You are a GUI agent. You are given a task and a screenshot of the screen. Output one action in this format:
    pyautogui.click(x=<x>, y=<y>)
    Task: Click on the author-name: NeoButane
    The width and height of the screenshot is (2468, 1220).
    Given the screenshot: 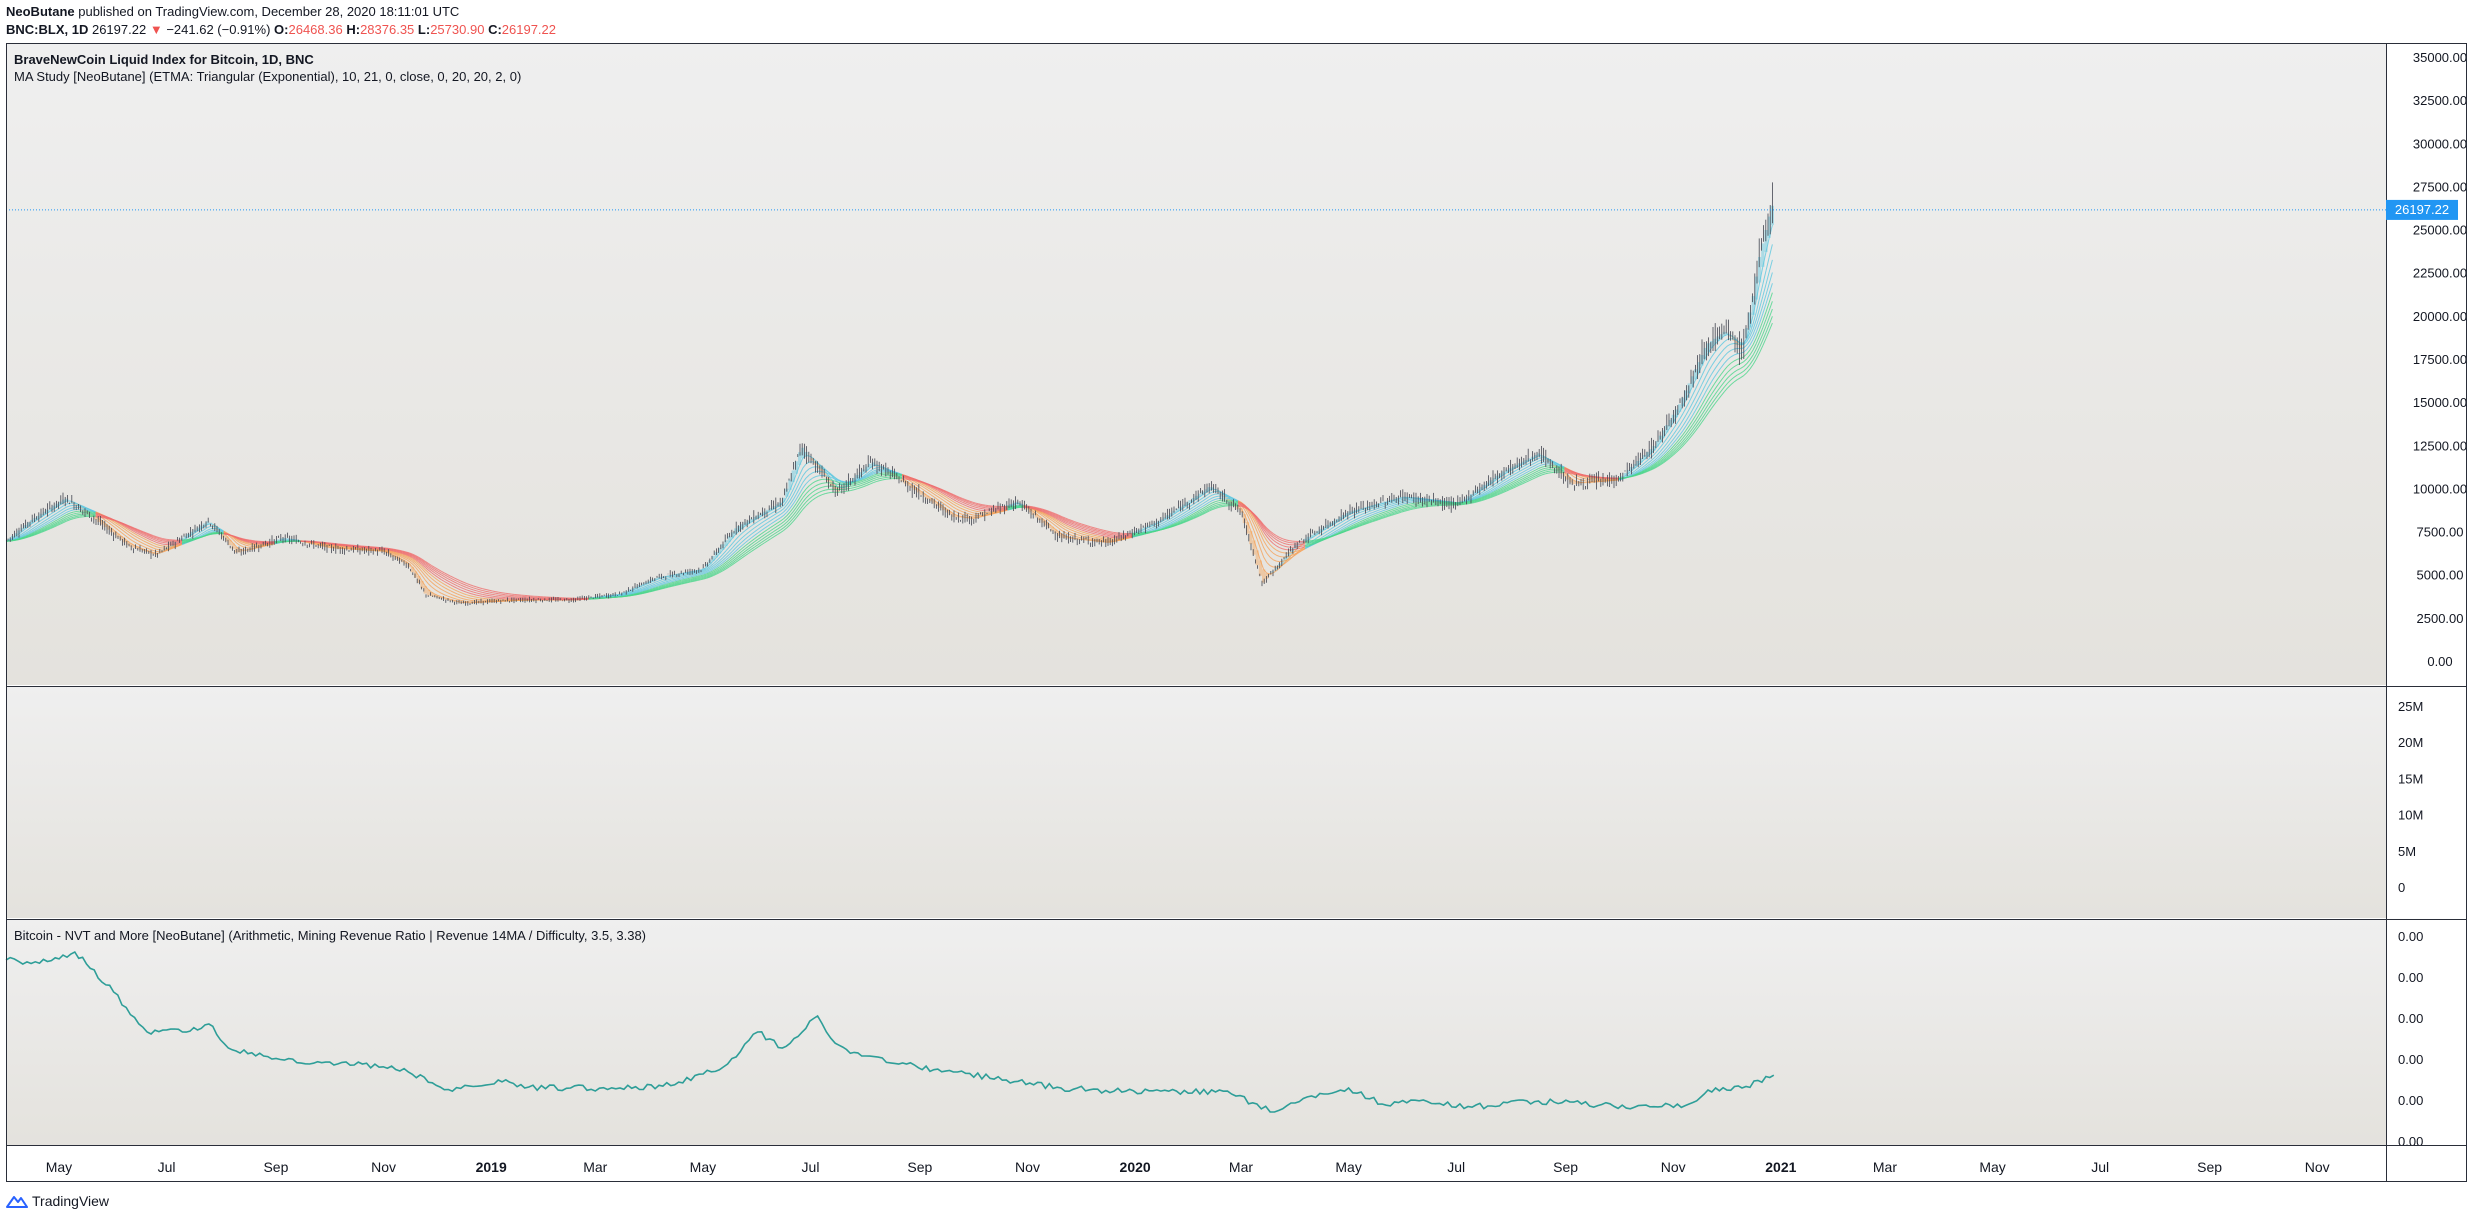 What is the action you would take?
    pyautogui.click(x=40, y=11)
    